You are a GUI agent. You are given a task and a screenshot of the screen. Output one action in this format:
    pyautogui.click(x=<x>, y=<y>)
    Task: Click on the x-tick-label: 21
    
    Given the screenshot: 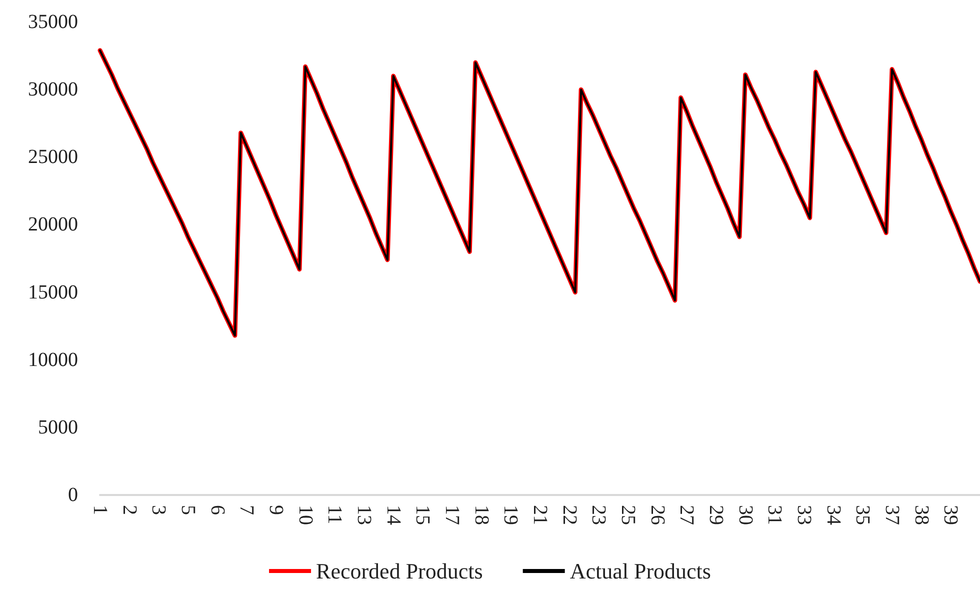 What is the action you would take?
    pyautogui.click(x=540, y=515)
    